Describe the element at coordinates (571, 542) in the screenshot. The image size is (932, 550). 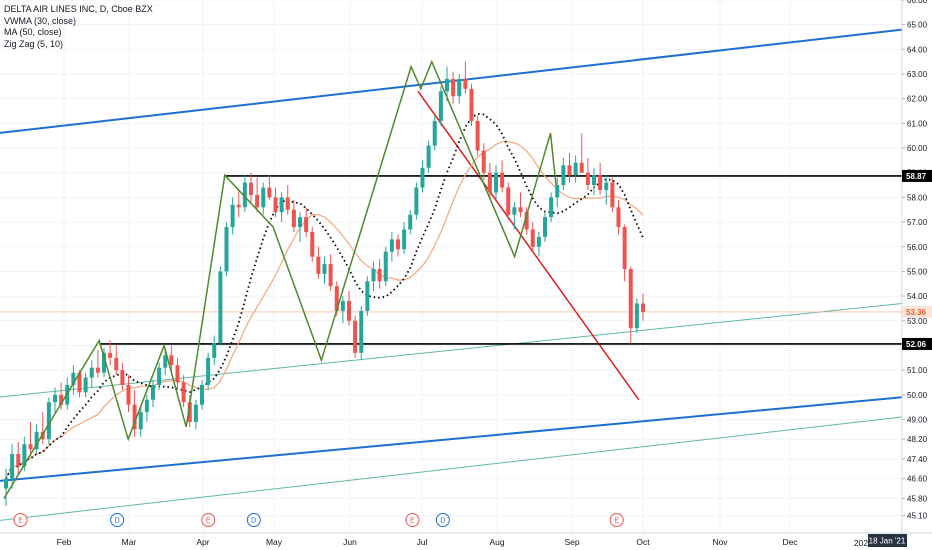
I see `month-label: Sep` at that location.